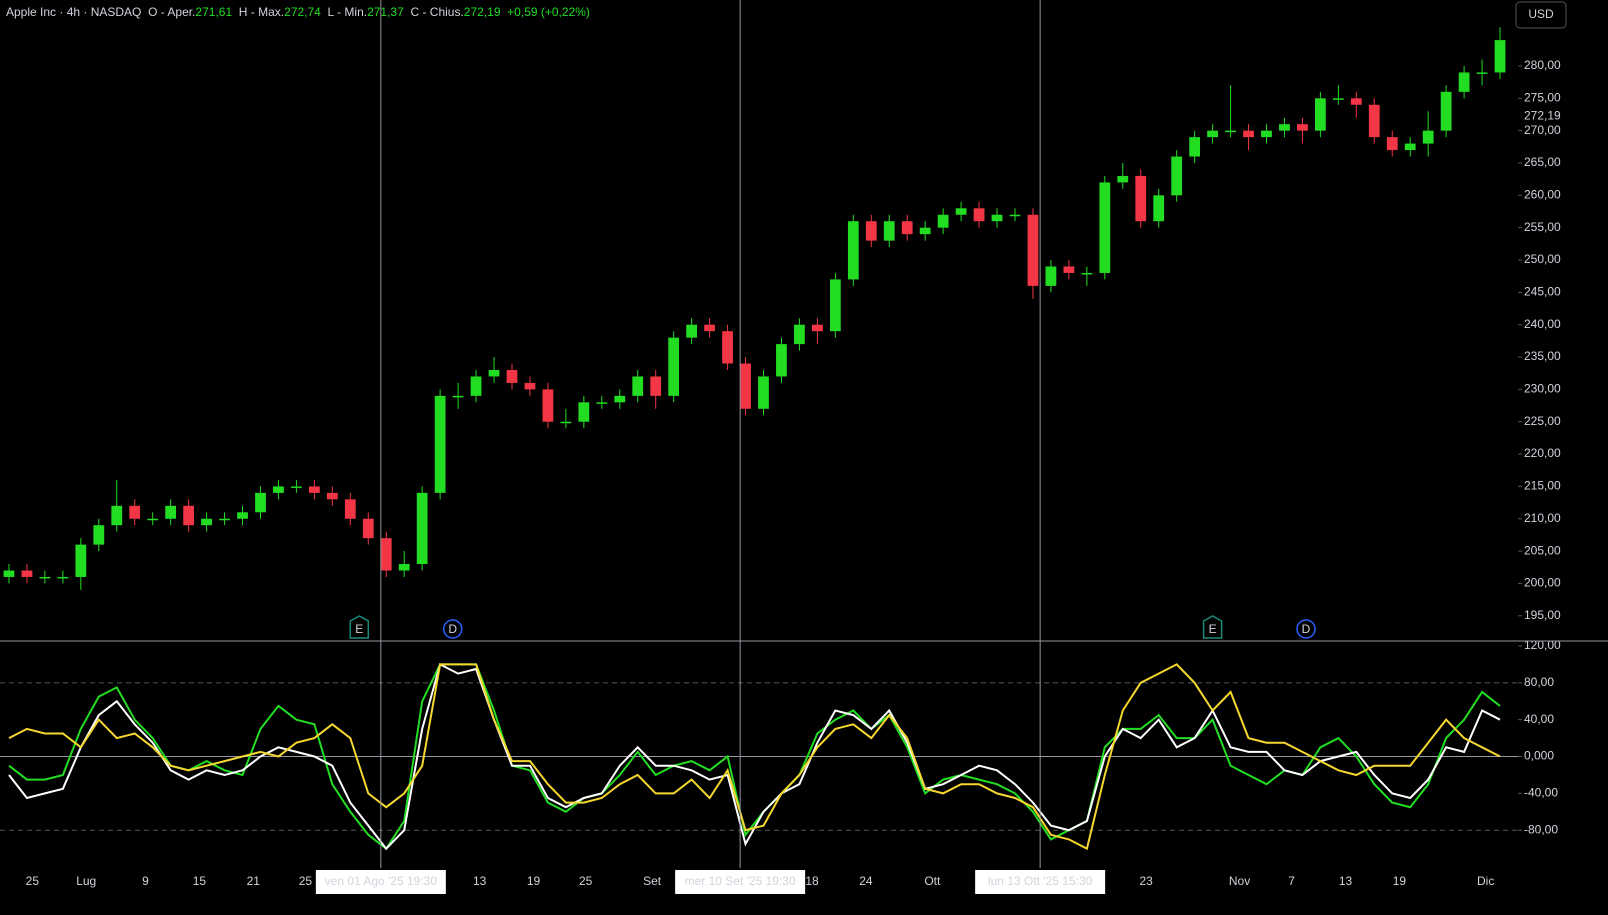  What do you see at coordinates (548, 12) in the screenshot?
I see `change: +0,59 (+0,22%)` at bounding box center [548, 12].